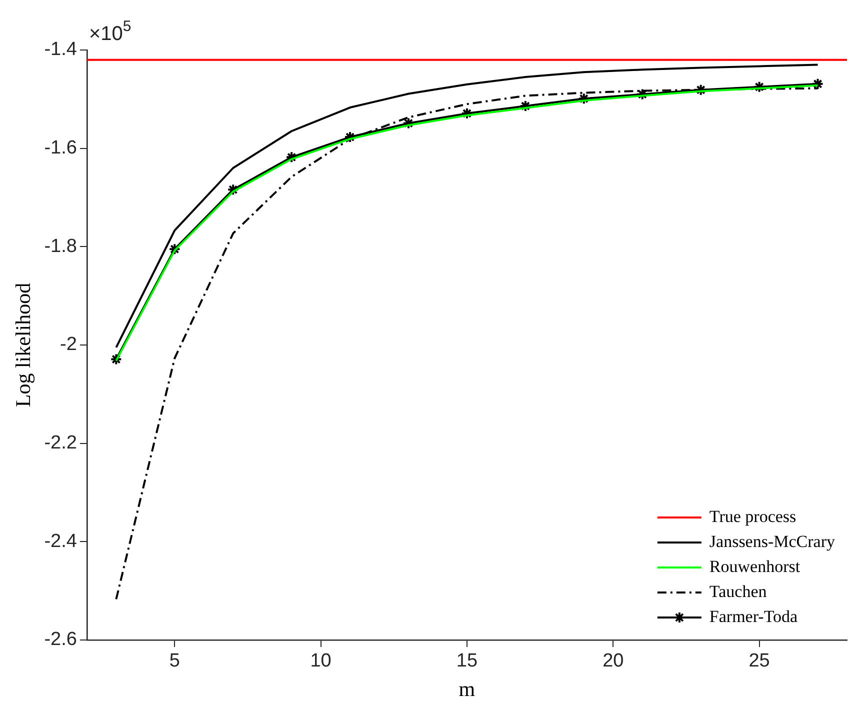 This screenshot has width=862, height=713. Describe the element at coordinates (754, 566) in the screenshot. I see `legend-label: Rouwenhorst` at that location.